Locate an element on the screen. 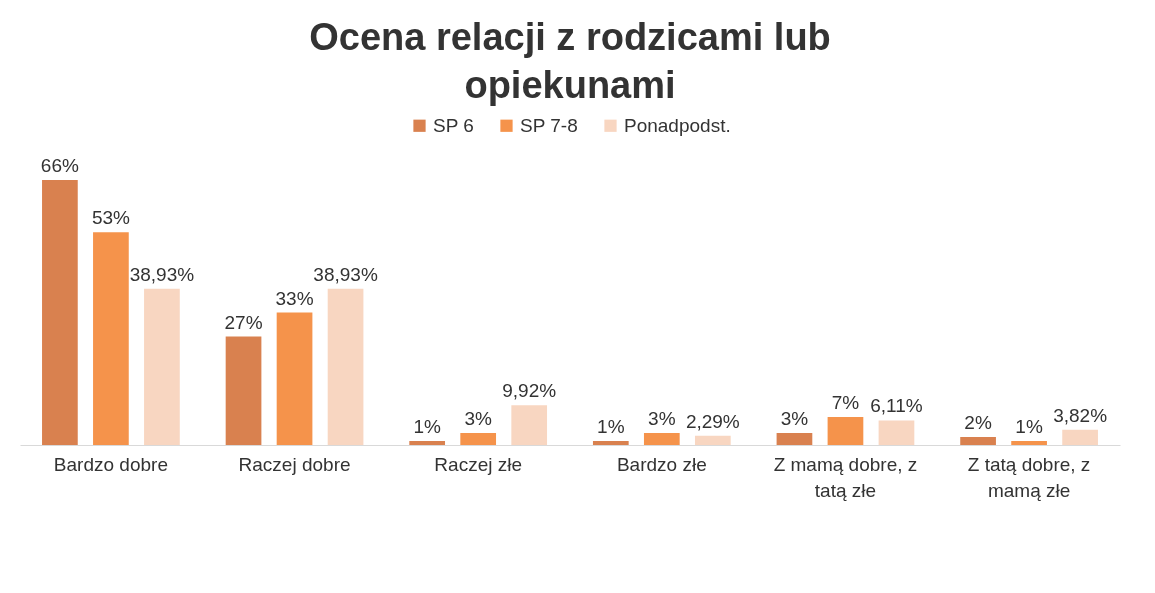 The image size is (1155, 593). x-tick-label: Raczej złe is located at coordinates (478, 464).